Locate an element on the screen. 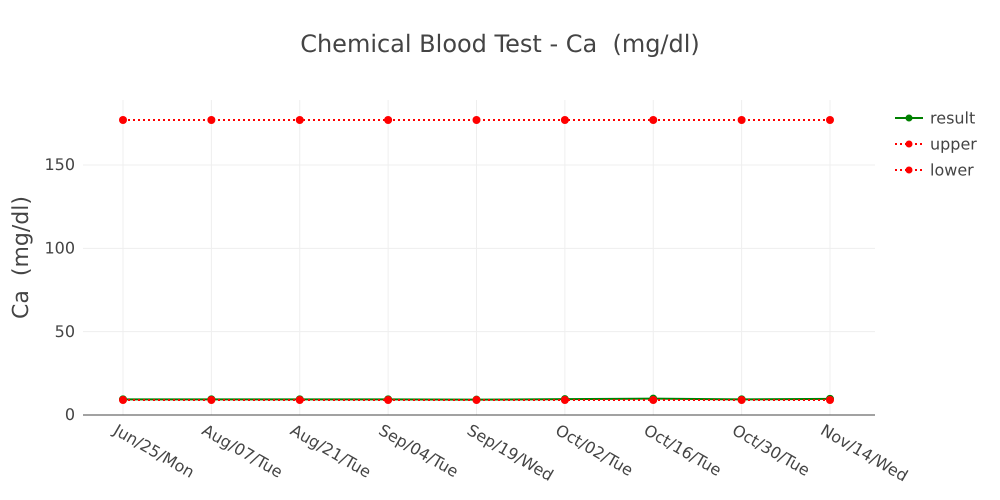  y-tick-label: 0 is located at coordinates (69, 414).